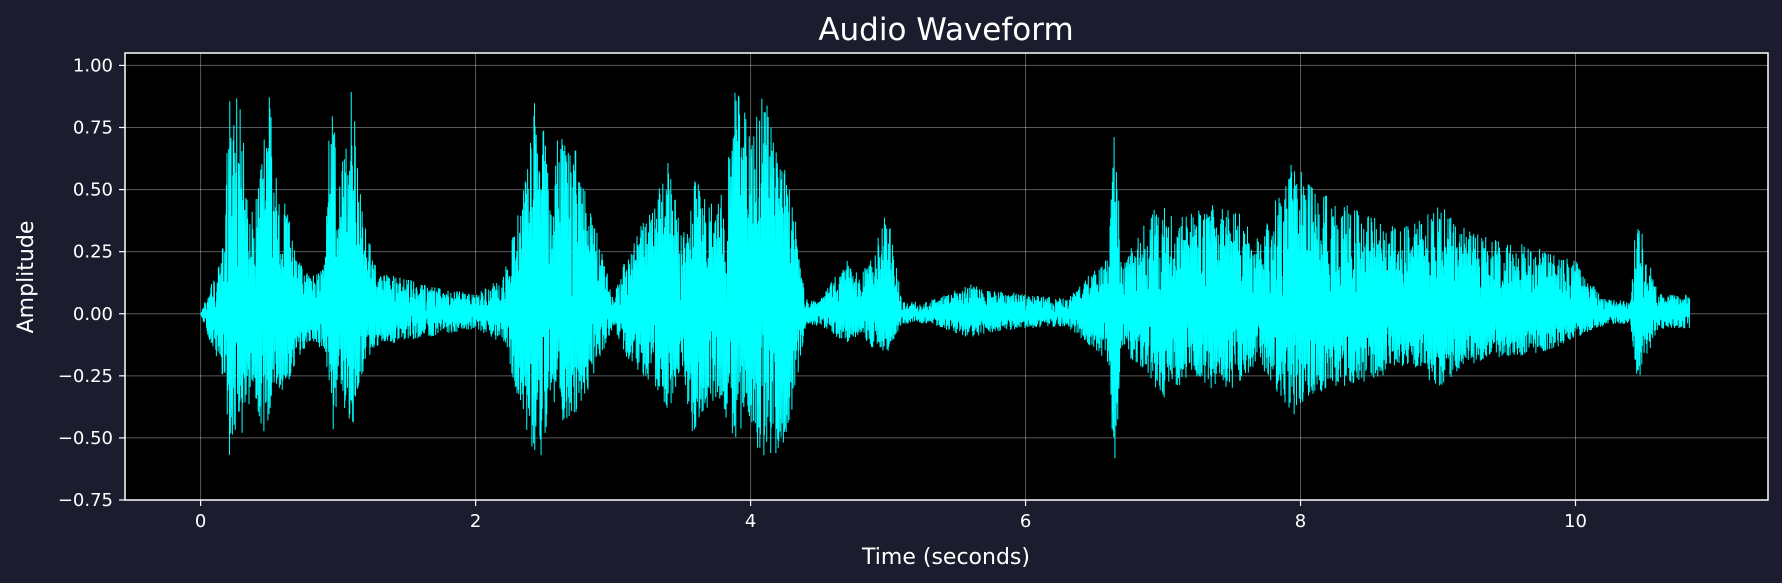 The height and width of the screenshot is (583, 1782). What do you see at coordinates (1575, 521) in the screenshot?
I see `x-tick-label: 10` at bounding box center [1575, 521].